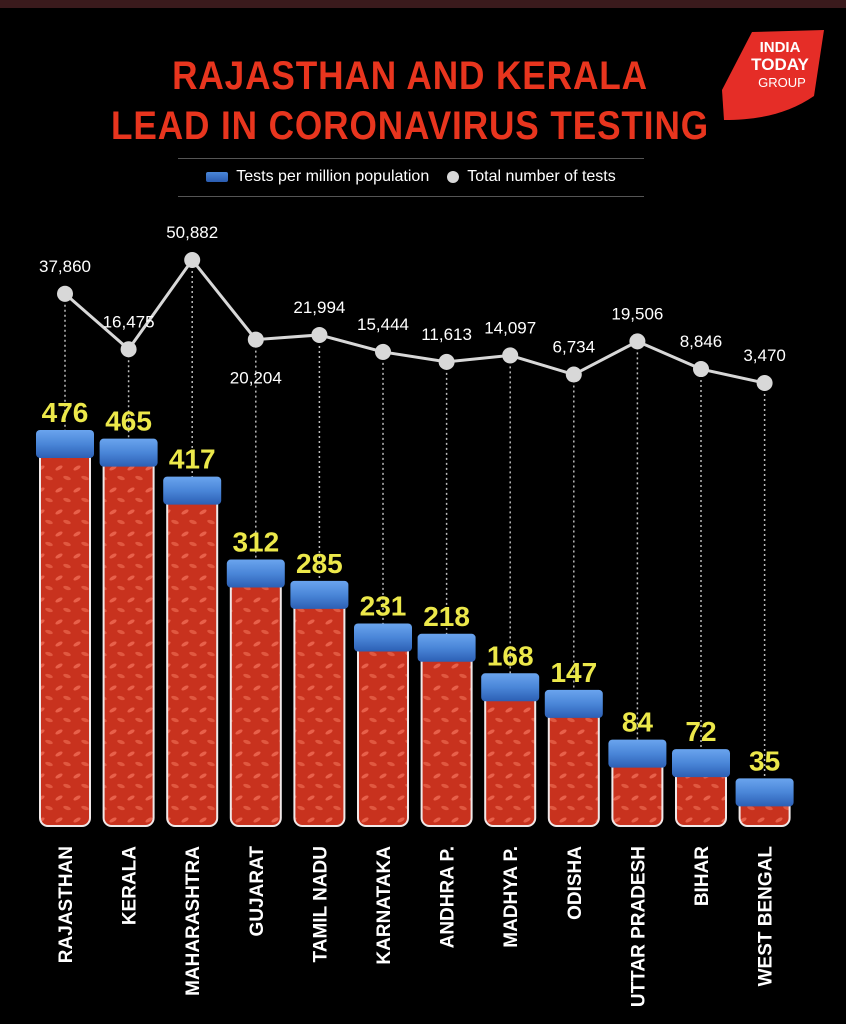 This screenshot has height=1024, width=846. What do you see at coordinates (573, 672) in the screenshot?
I see `bar-value-label: 147` at bounding box center [573, 672].